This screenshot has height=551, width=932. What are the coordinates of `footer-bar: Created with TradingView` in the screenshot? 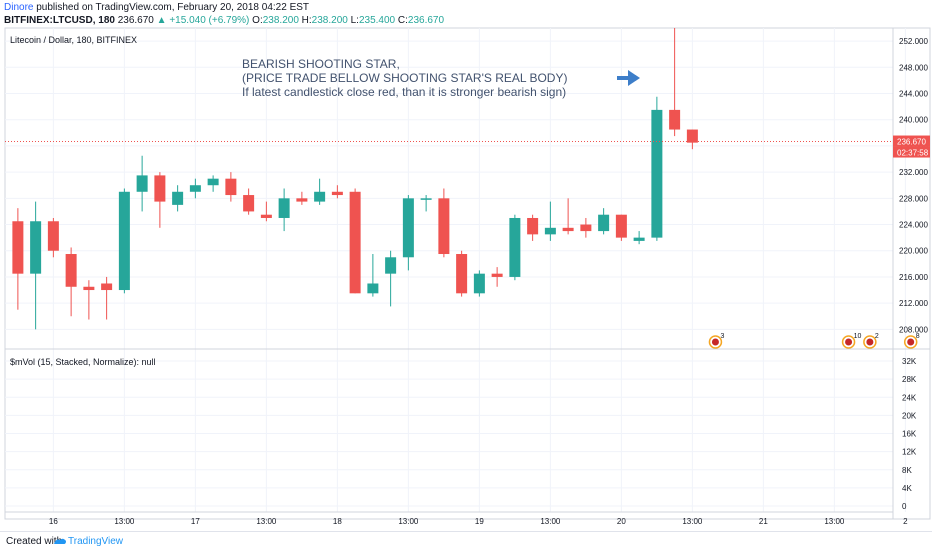 It's located at (466, 541).